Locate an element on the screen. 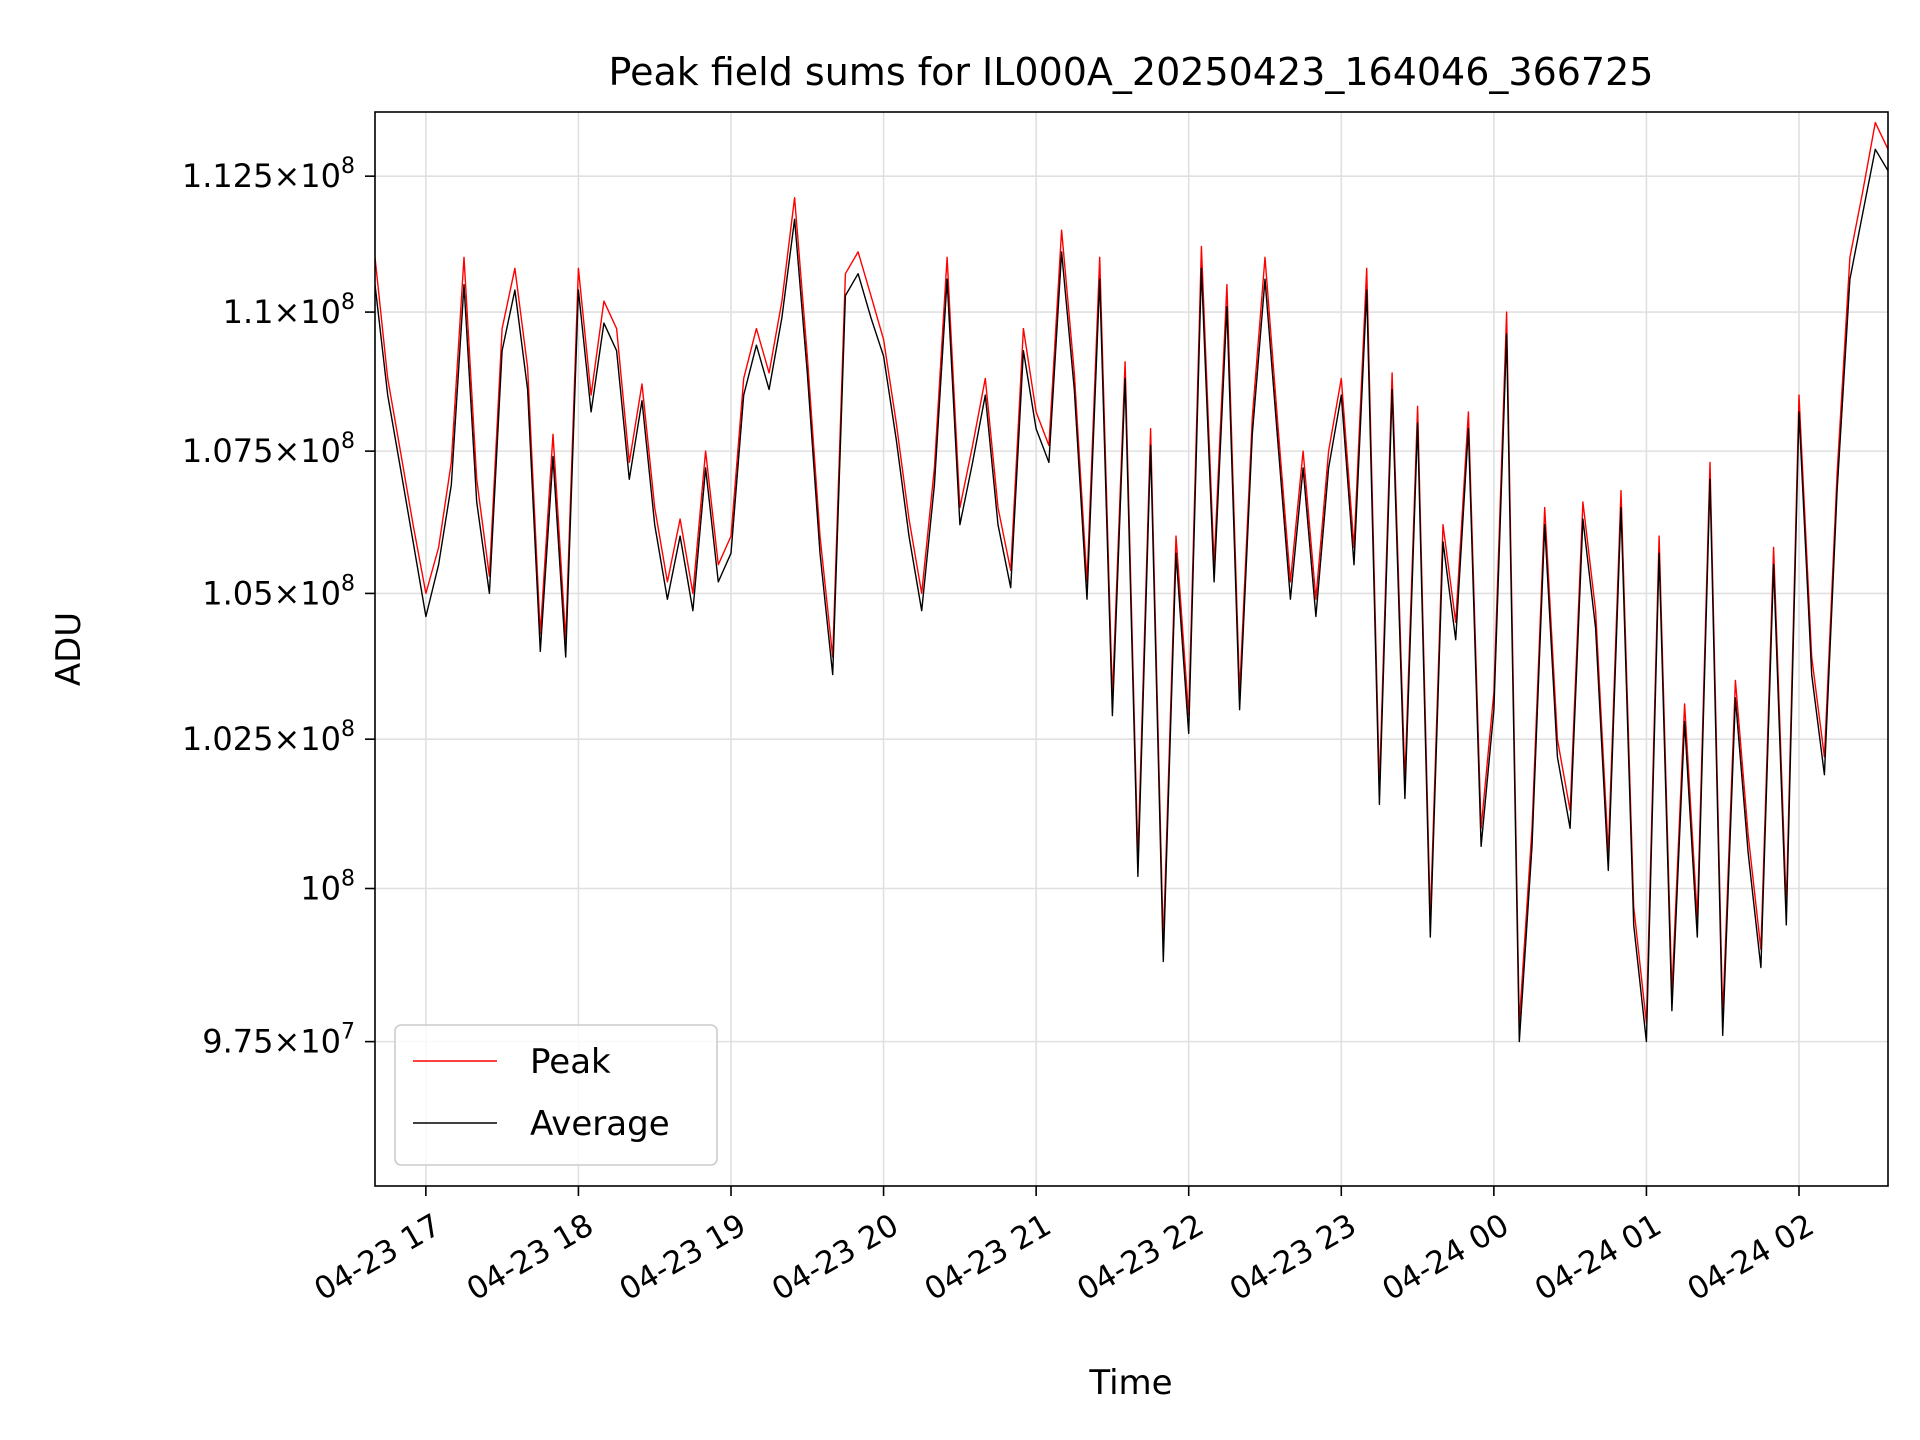  legend-average-label: Average is located at coordinates (600, 1124).